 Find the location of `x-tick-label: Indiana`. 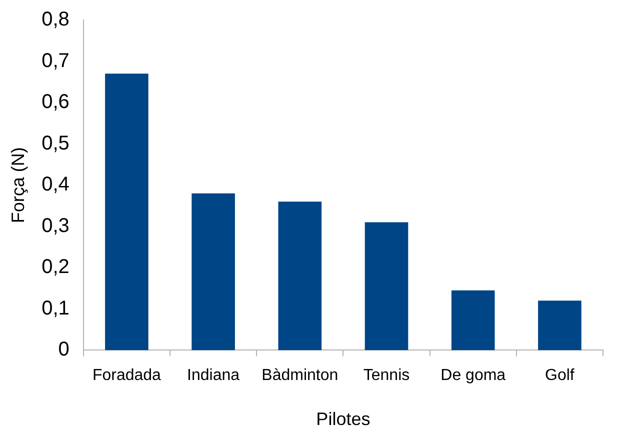

x-tick-label: Indiana is located at coordinates (213, 375).